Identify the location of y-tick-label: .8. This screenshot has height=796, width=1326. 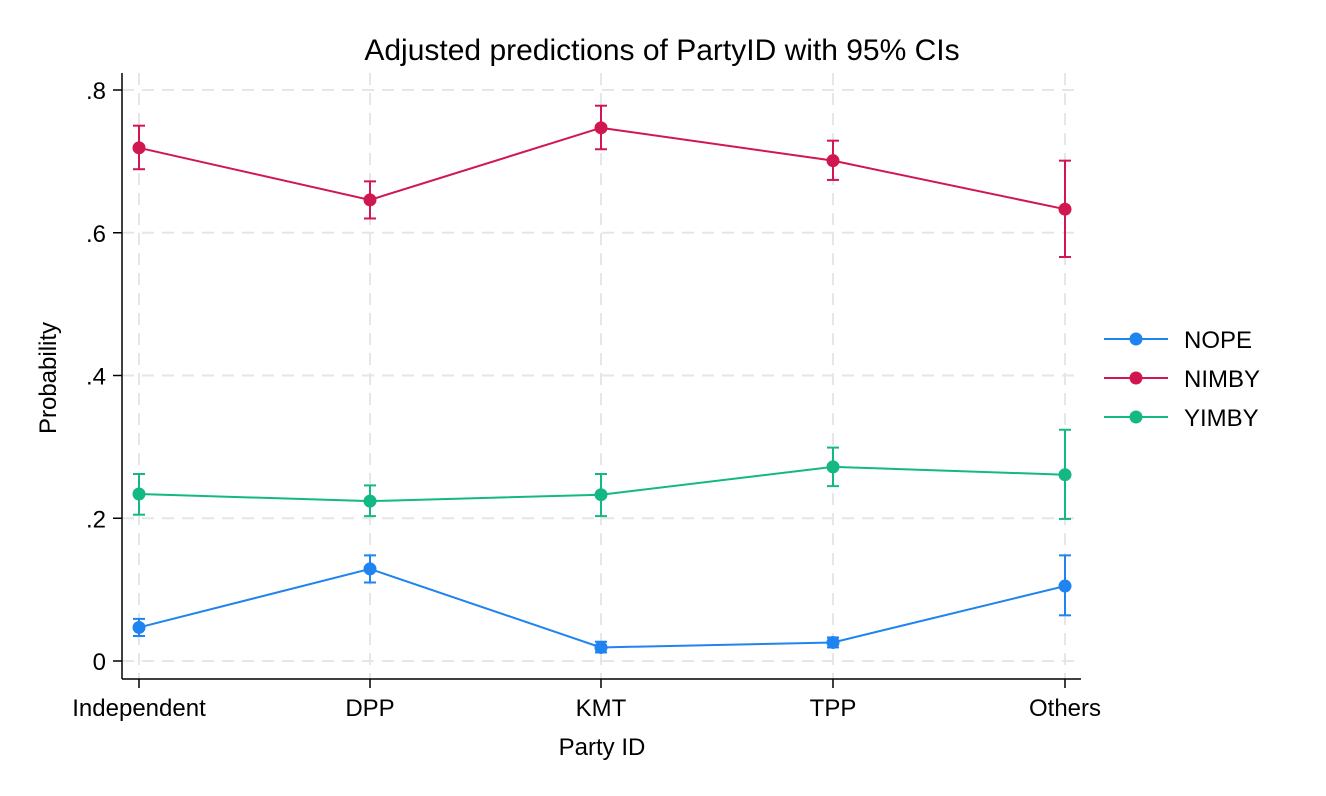
(96, 91).